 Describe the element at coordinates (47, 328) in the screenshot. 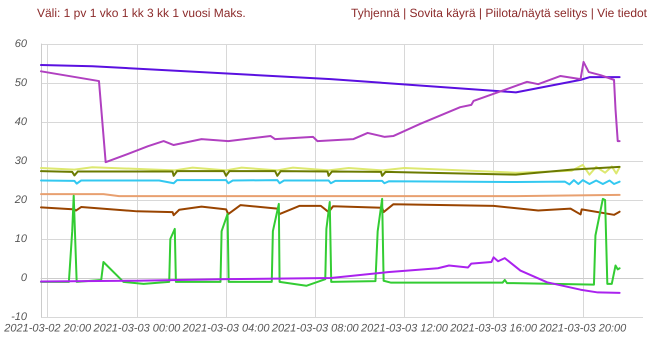

I see `x-tick-label: 2021-03-02 20:00` at that location.